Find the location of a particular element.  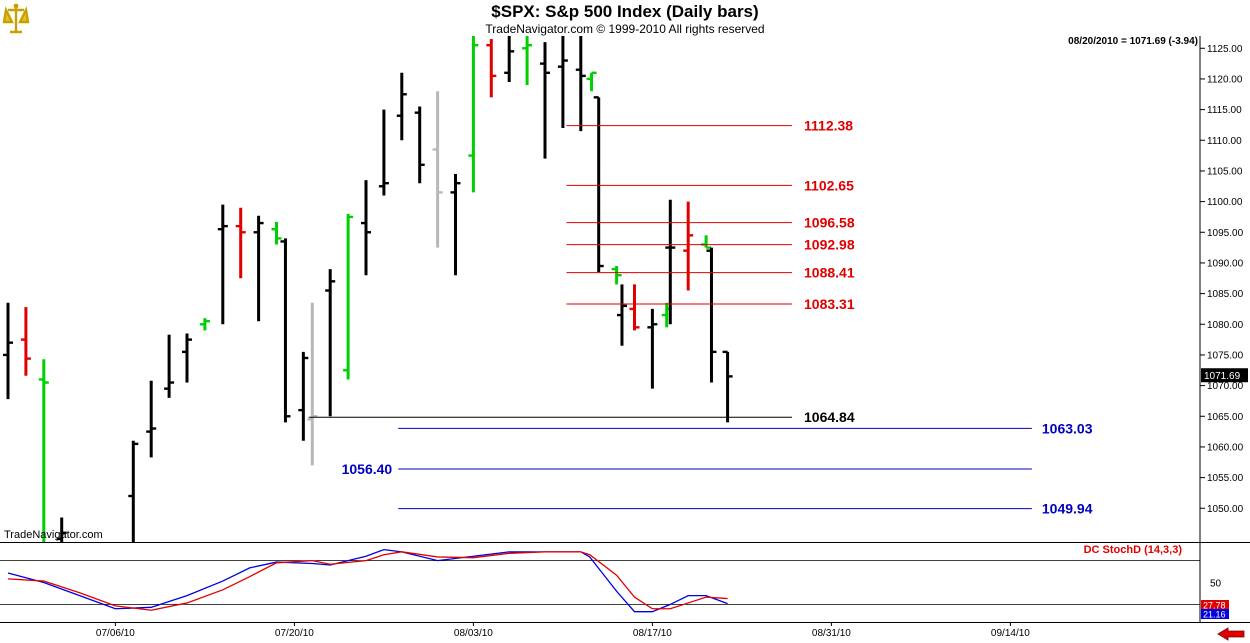

level-label: 1102.65 is located at coordinates (829, 185).